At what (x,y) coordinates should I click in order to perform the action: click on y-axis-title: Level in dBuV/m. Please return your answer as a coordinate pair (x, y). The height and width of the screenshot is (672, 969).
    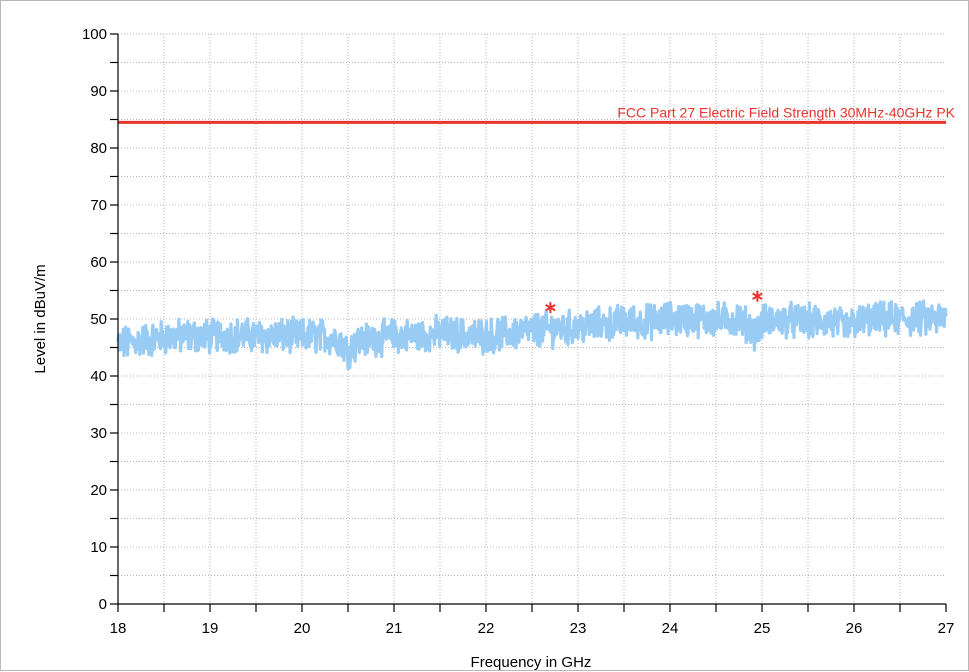
    Looking at the image, I should click on (40, 318).